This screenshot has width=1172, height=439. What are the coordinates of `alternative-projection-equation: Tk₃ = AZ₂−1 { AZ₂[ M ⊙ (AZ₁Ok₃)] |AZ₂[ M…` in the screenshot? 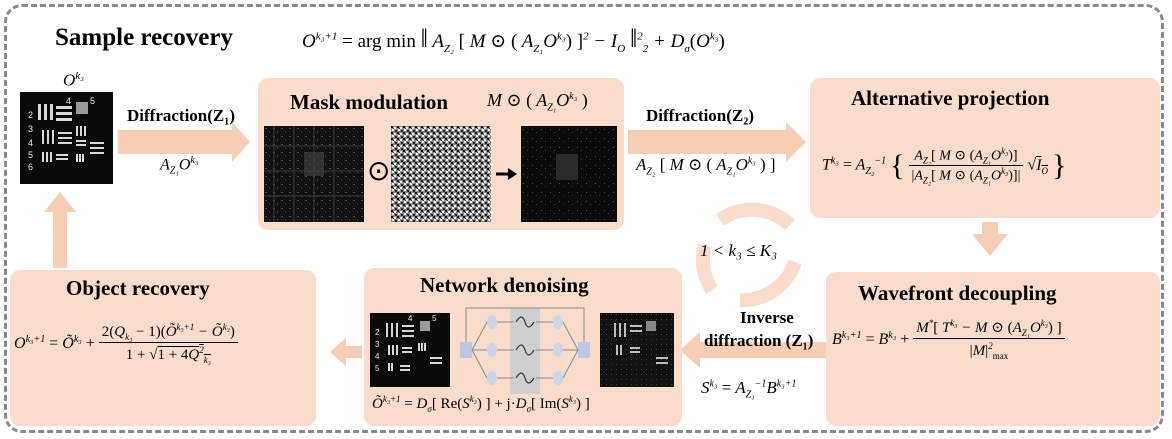 It's located at (944, 166).